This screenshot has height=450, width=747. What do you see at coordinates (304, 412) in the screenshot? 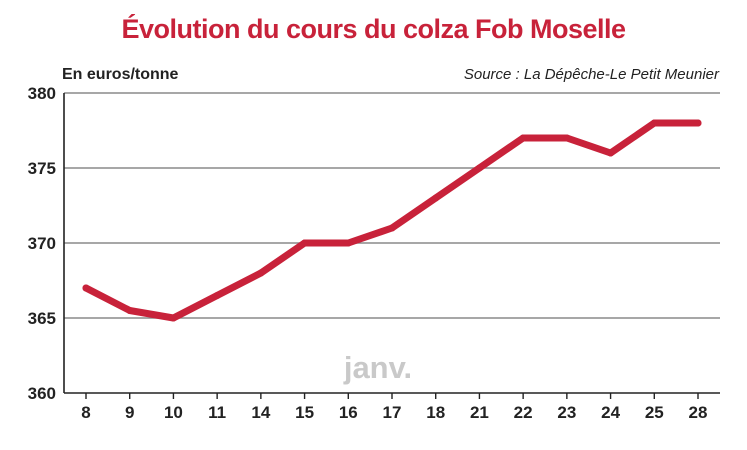
I see `x-tick-label: 15` at bounding box center [304, 412].